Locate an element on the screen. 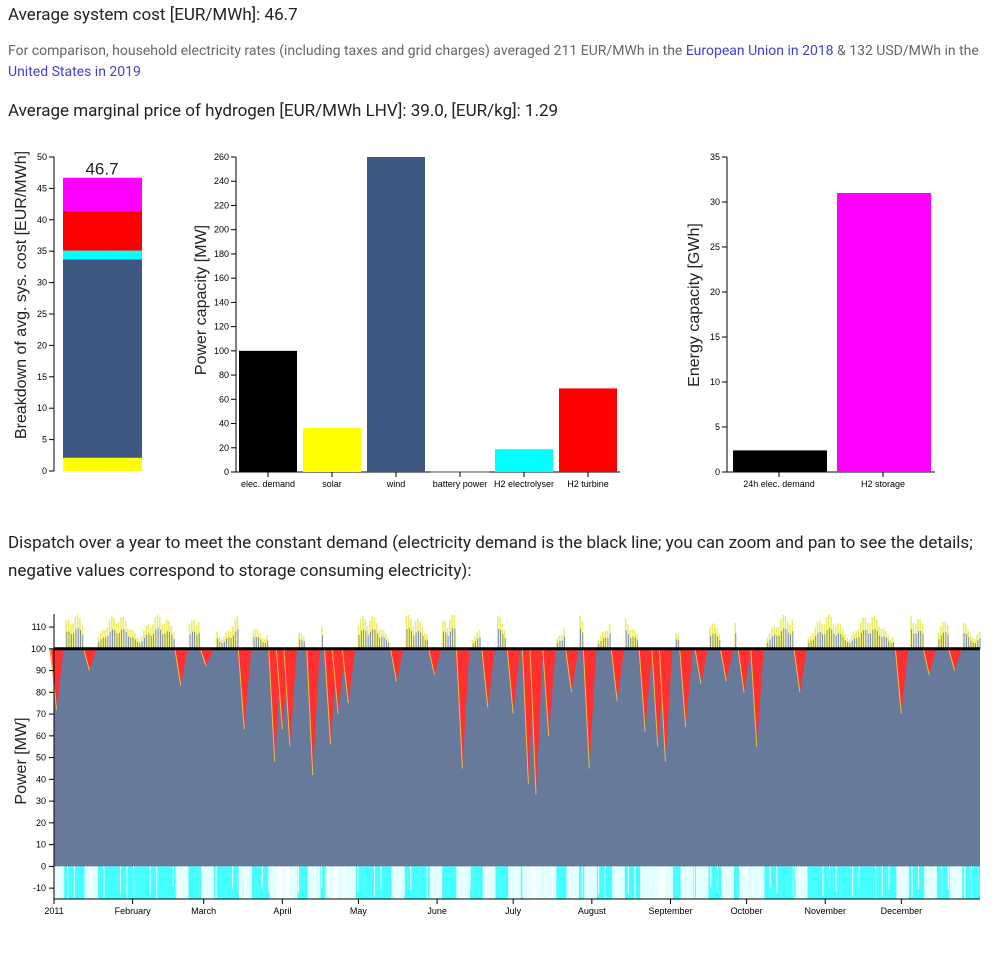 The image size is (996, 966). y-tick-label: 10 is located at coordinates (42, 408).